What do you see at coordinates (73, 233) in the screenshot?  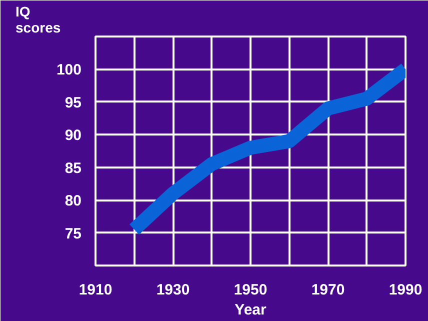 I see `y-tick-label: 75` at bounding box center [73, 233].